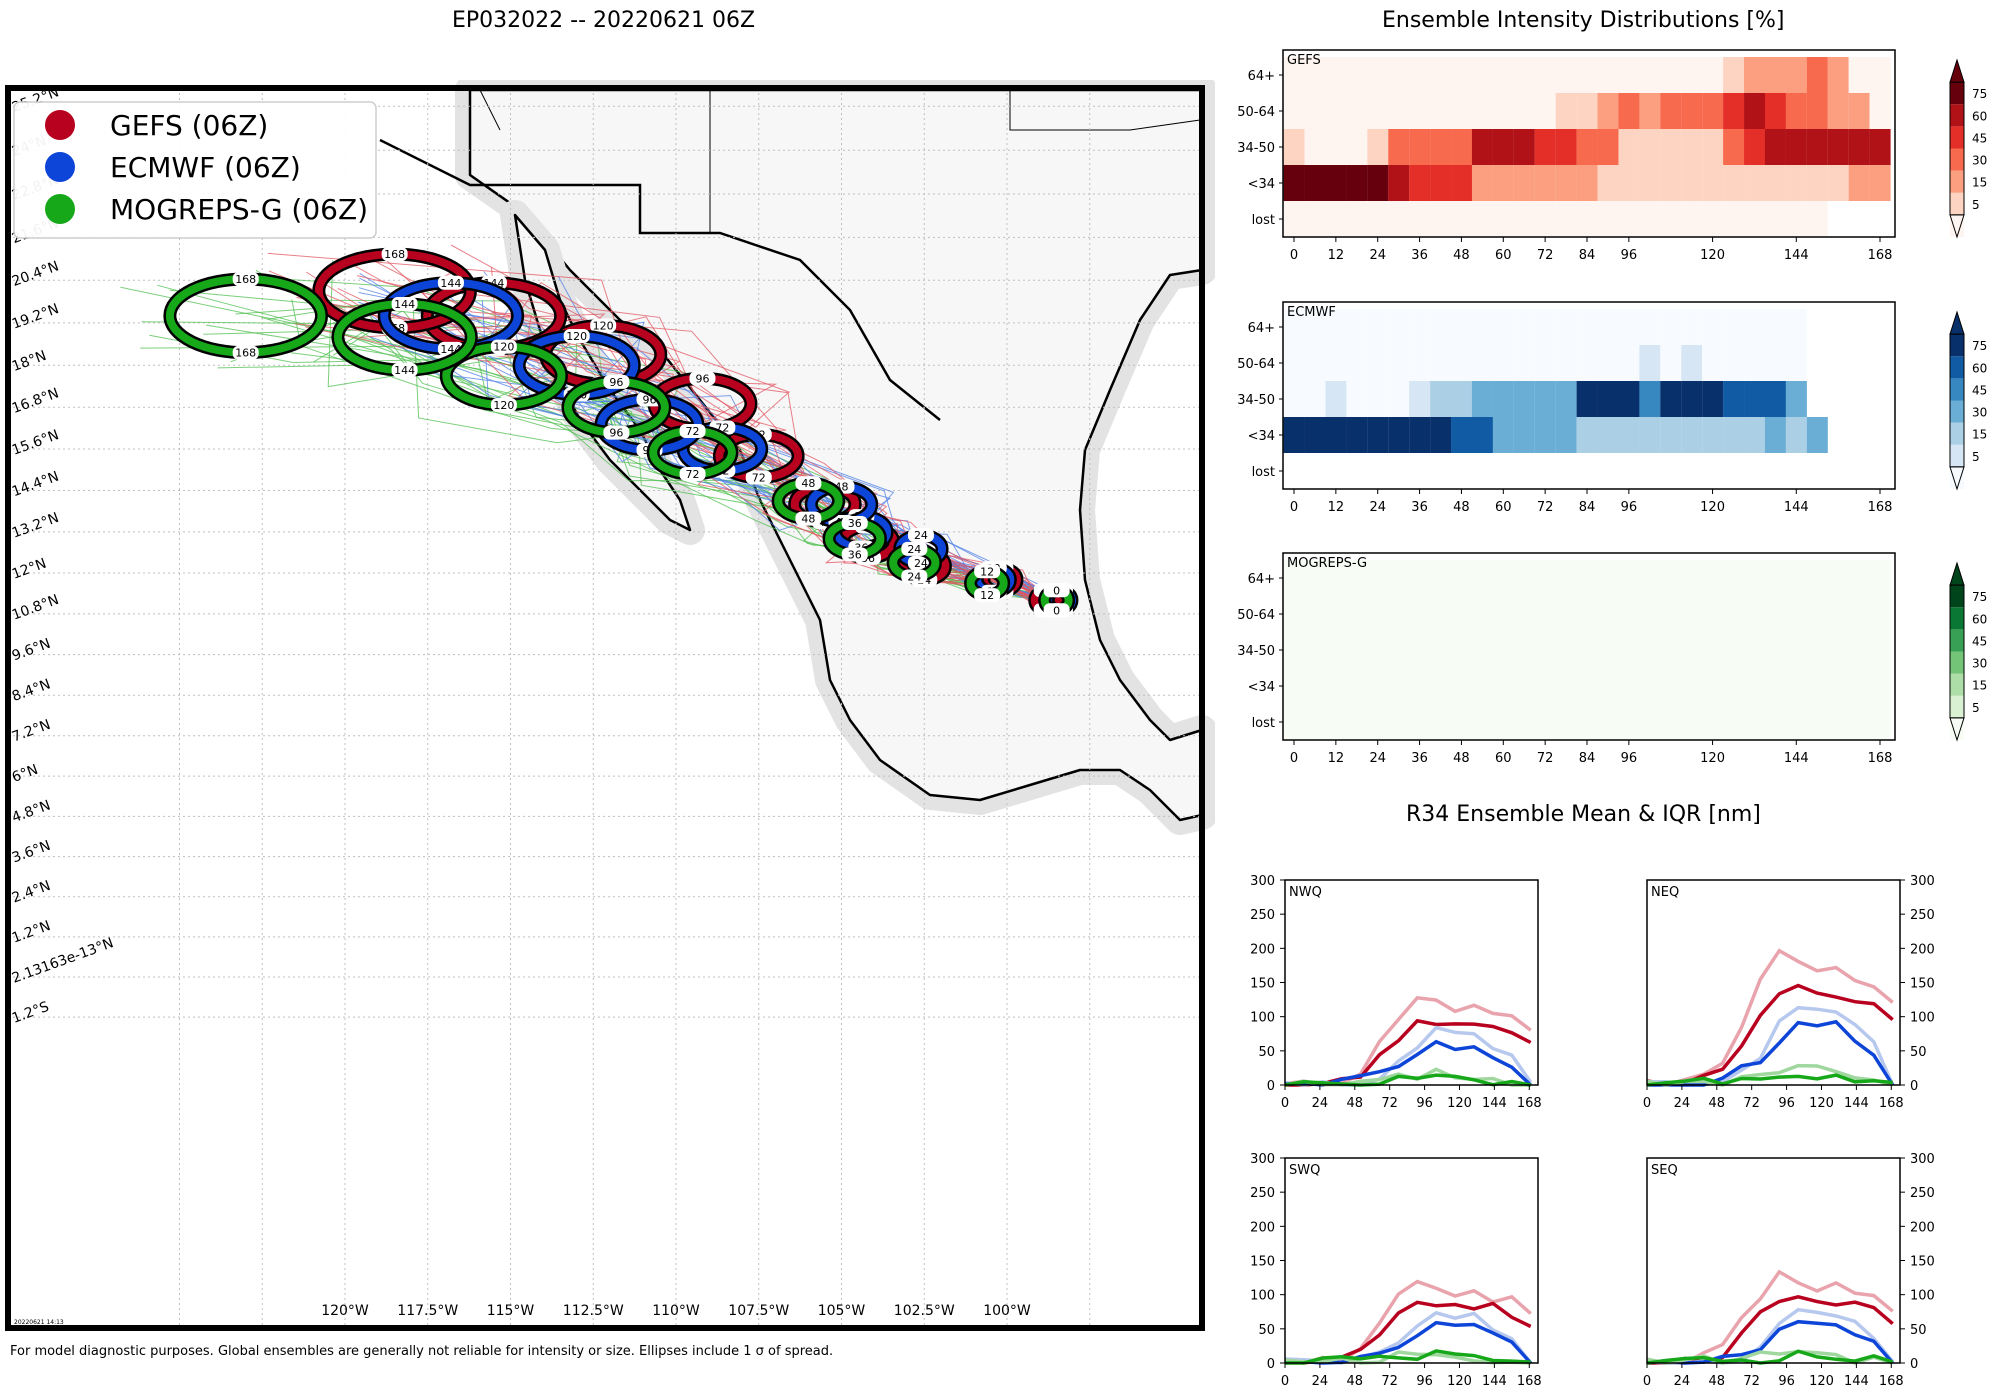  I want to click on row-label: <34, so click(1261, 687).